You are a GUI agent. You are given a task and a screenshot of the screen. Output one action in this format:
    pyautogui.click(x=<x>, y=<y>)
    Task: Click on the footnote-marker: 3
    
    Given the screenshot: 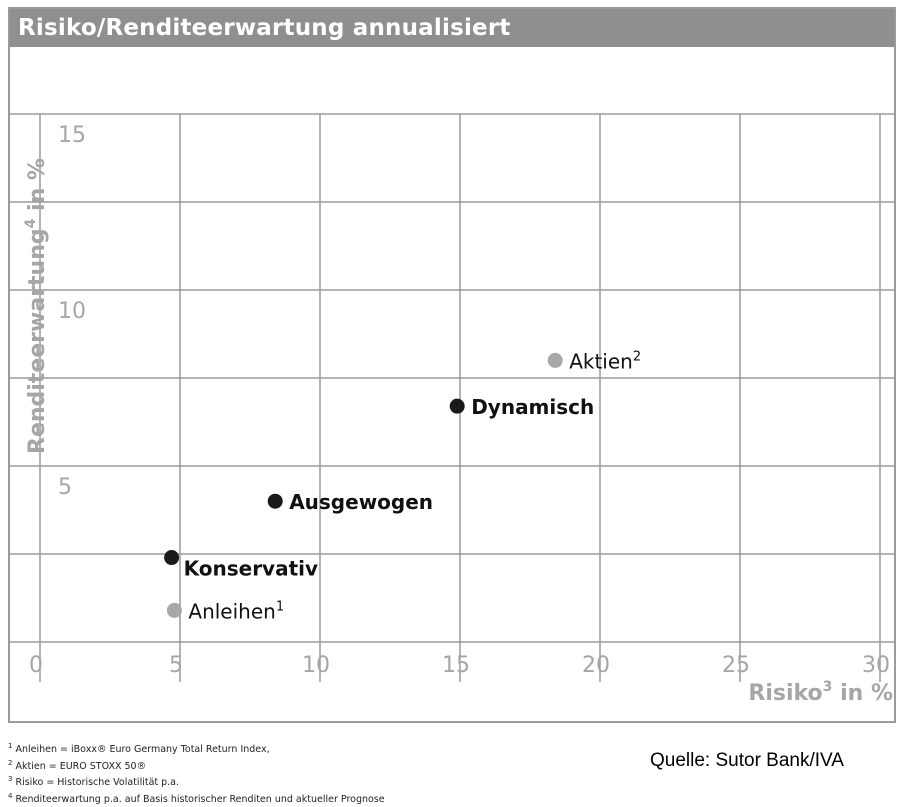 What is the action you would take?
    pyautogui.click(x=10, y=779)
    